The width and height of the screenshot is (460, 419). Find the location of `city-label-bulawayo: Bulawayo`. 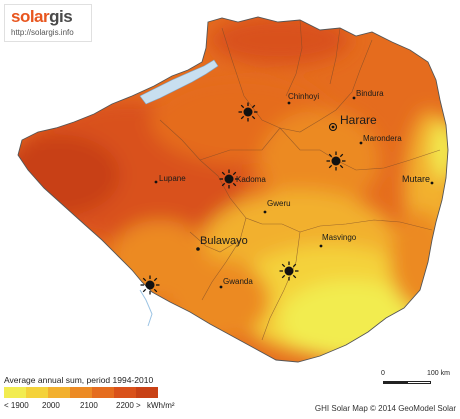

city-label-bulawayo: Bulawayo is located at coordinates (224, 241).